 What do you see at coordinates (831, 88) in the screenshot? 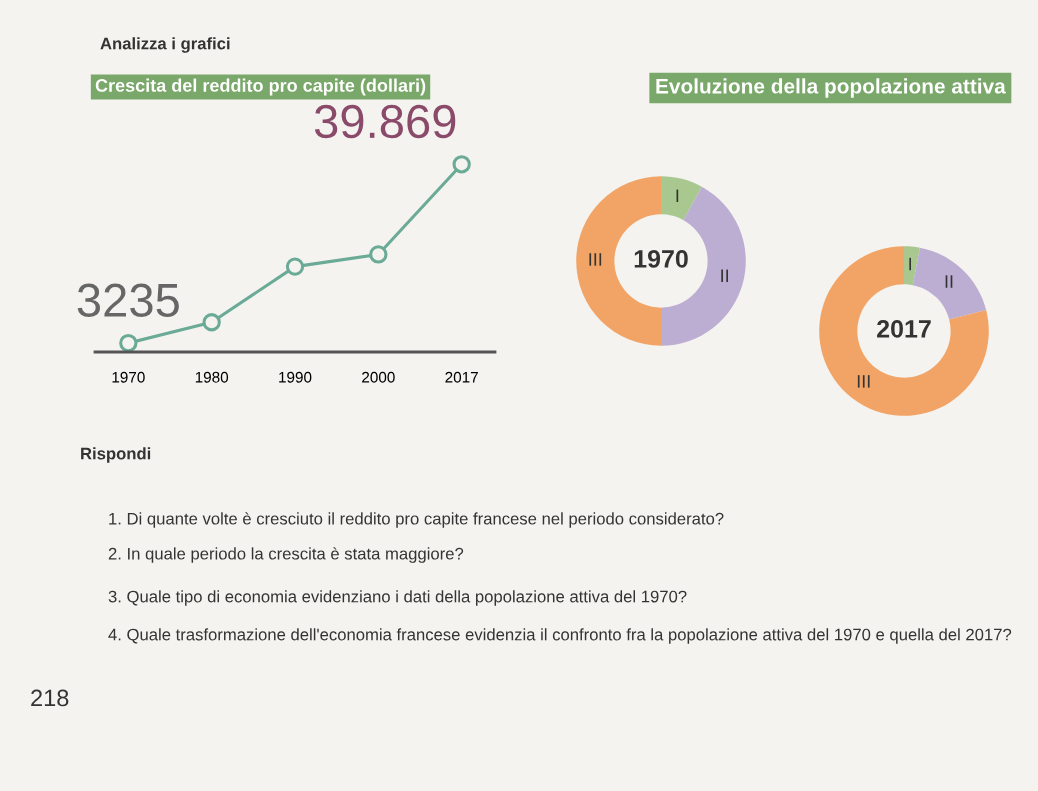
I see `text: Evoluzione della popolazione attiva` at bounding box center [831, 88].